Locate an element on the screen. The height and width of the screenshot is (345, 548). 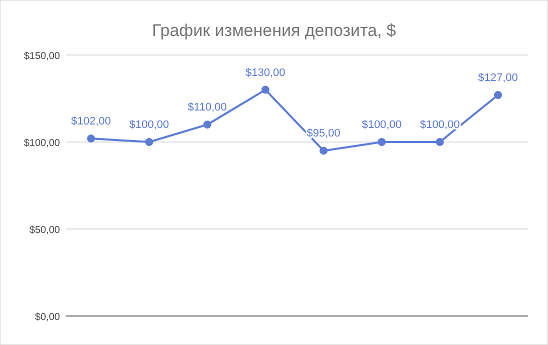
y-tick-label: $100,00 is located at coordinates (42, 143).